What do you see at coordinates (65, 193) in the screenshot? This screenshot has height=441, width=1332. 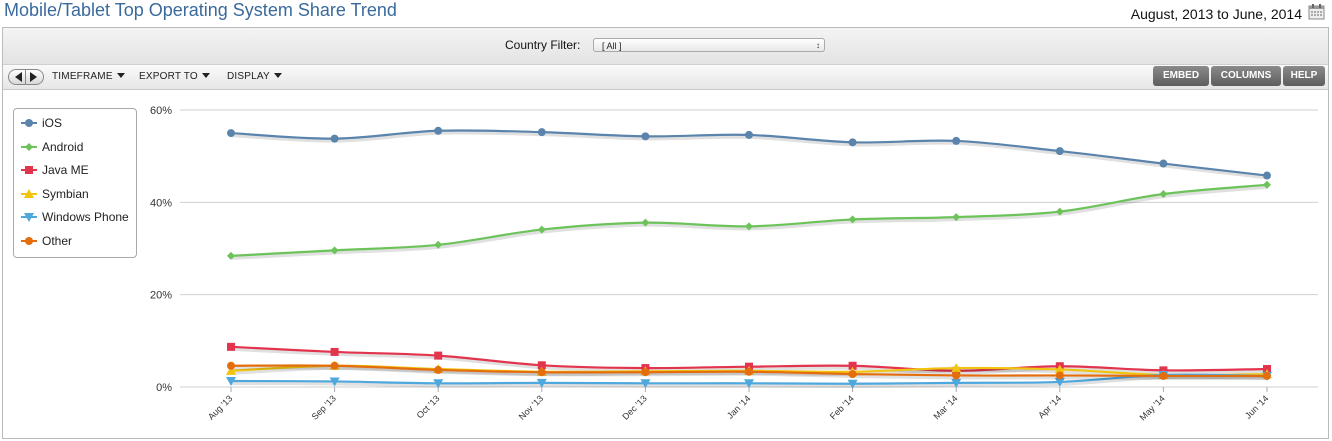 I see `legend-label: Symbian` at bounding box center [65, 193].